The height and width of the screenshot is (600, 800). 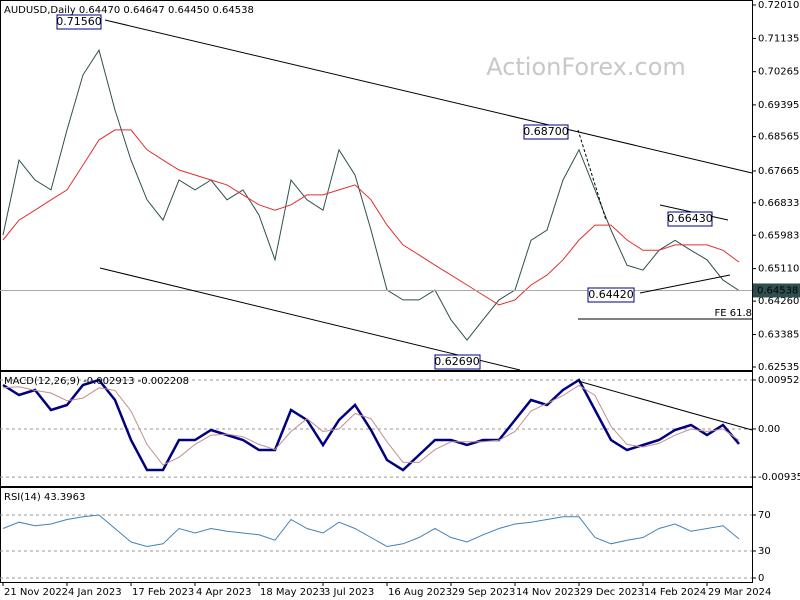 I want to click on triangle-line, so click(x=685, y=284).